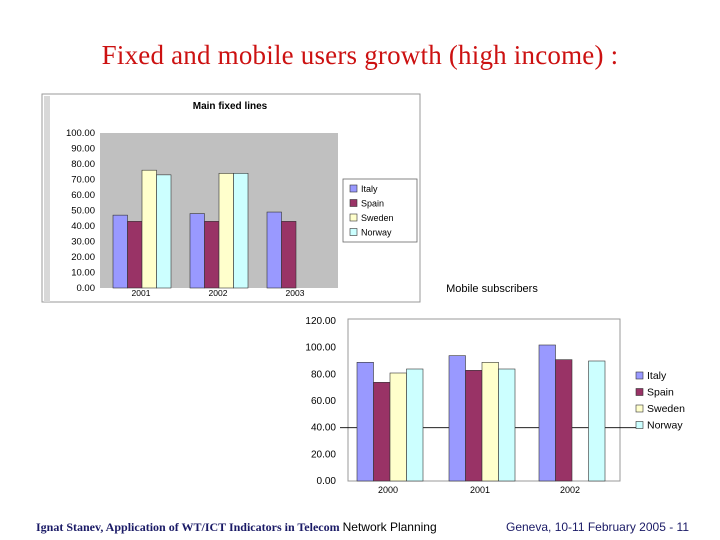  I want to click on footer-event: Geneva, 10-11 February 2005 - 11, so click(597, 527).